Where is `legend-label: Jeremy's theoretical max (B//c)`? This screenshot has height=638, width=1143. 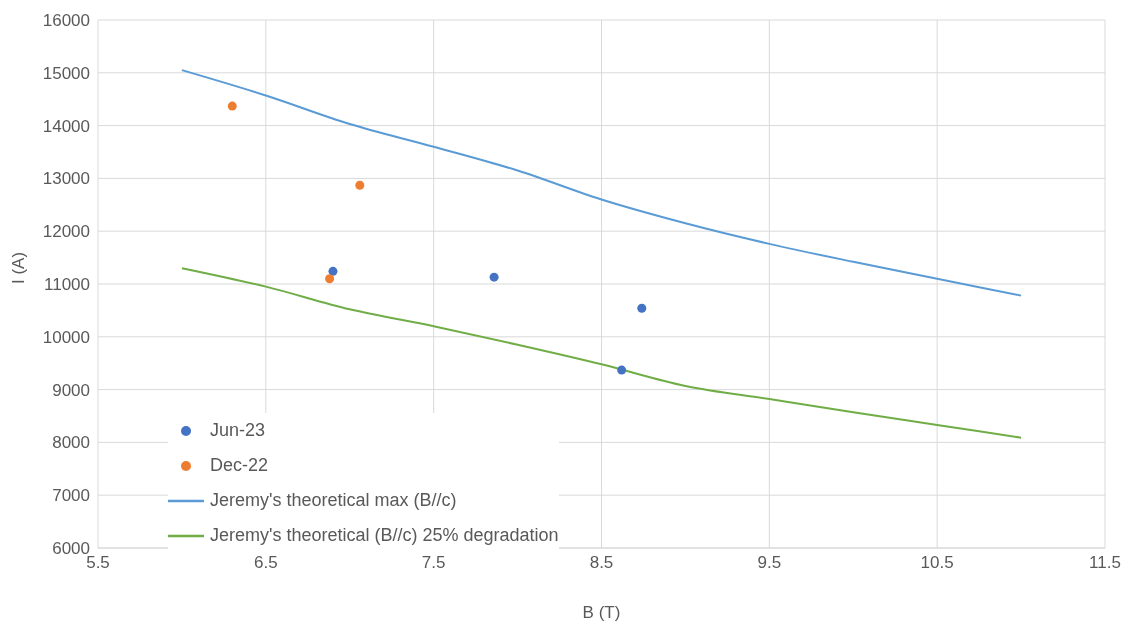
legend-label: Jeremy's theoretical max (B//c) is located at coordinates (333, 500).